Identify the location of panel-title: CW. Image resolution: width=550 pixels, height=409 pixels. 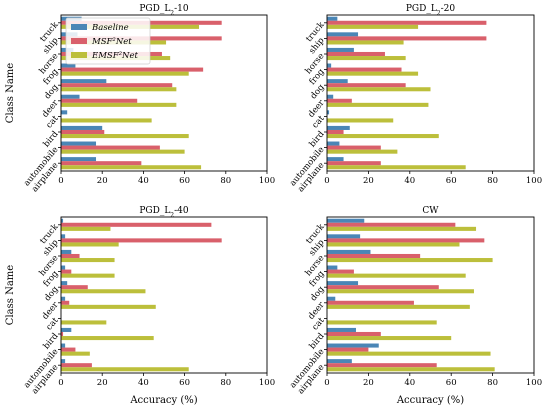
(430, 211).